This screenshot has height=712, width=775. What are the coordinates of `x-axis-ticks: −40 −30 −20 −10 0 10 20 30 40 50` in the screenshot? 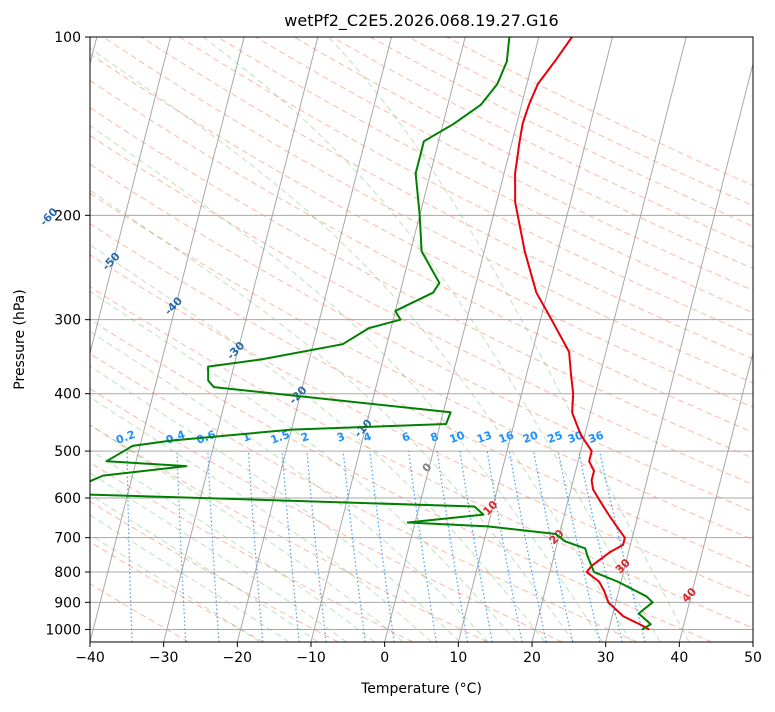 It's located at (418, 654).